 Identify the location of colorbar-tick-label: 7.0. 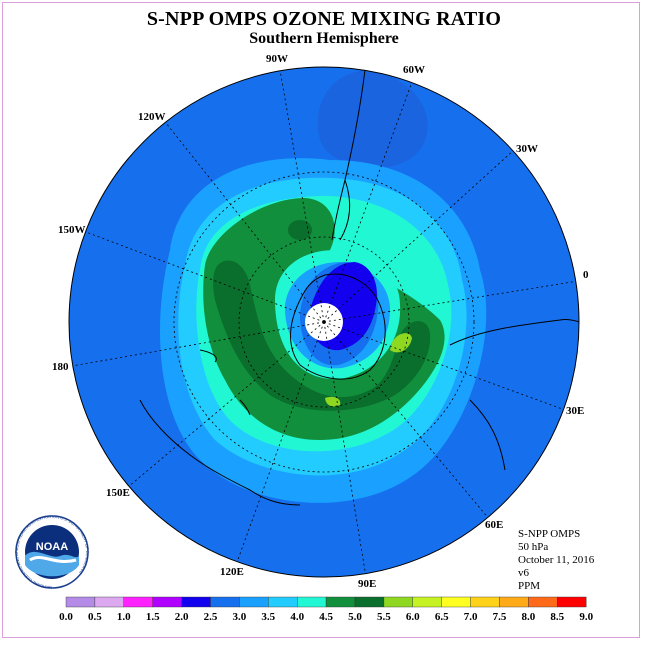
(471, 617).